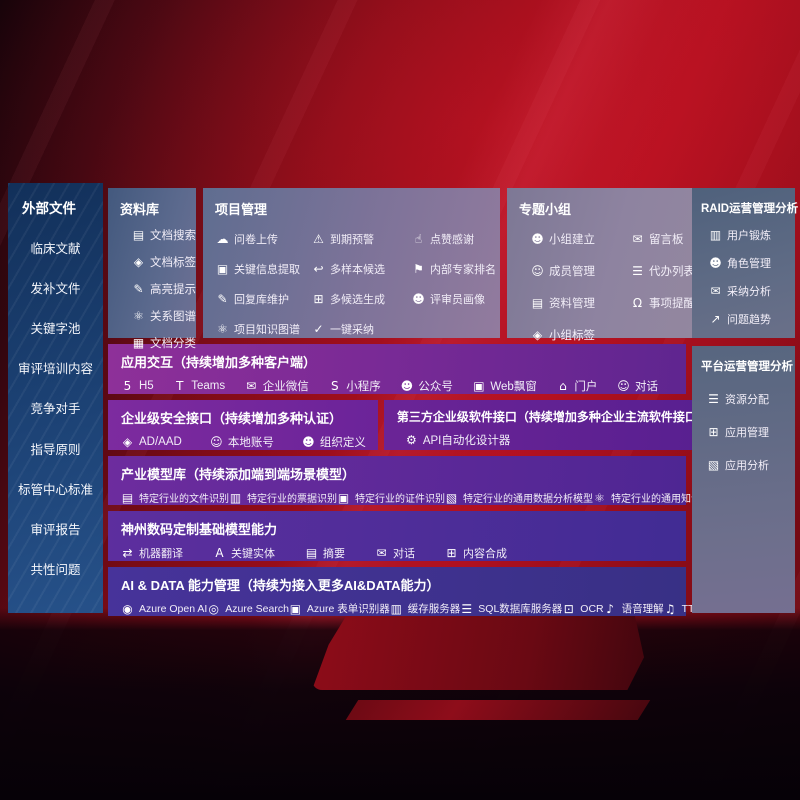 The image size is (800, 800). Describe the element at coordinates (581, 271) in the screenshot. I see `group-item: ☺ 成员管理` at that location.